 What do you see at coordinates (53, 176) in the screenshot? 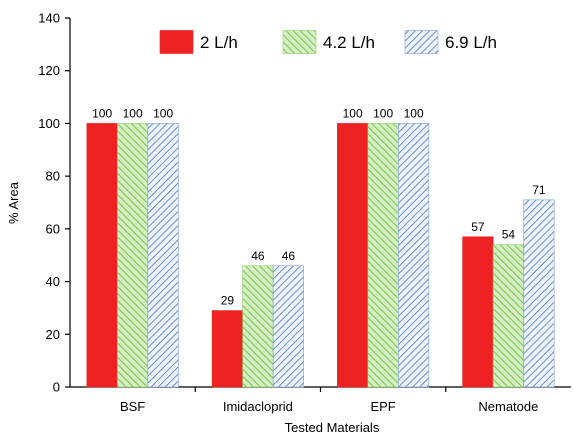
I see `y-tick-label: 80` at bounding box center [53, 176].